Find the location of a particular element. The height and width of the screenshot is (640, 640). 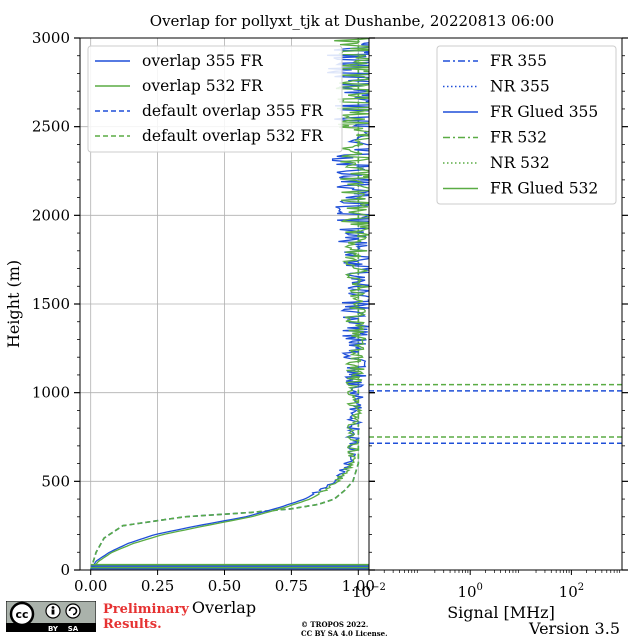

preliminary-results-note: Preliminary Results. is located at coordinates (146, 617).